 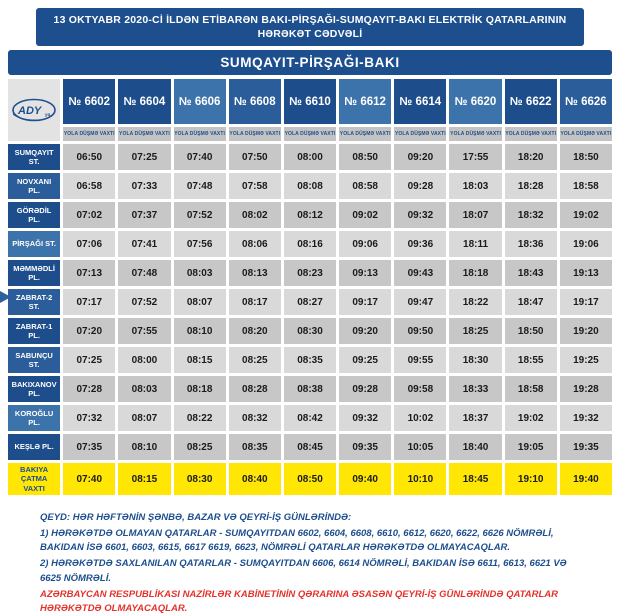 I want to click on time-cell: 08:58, so click(x=365, y=186).